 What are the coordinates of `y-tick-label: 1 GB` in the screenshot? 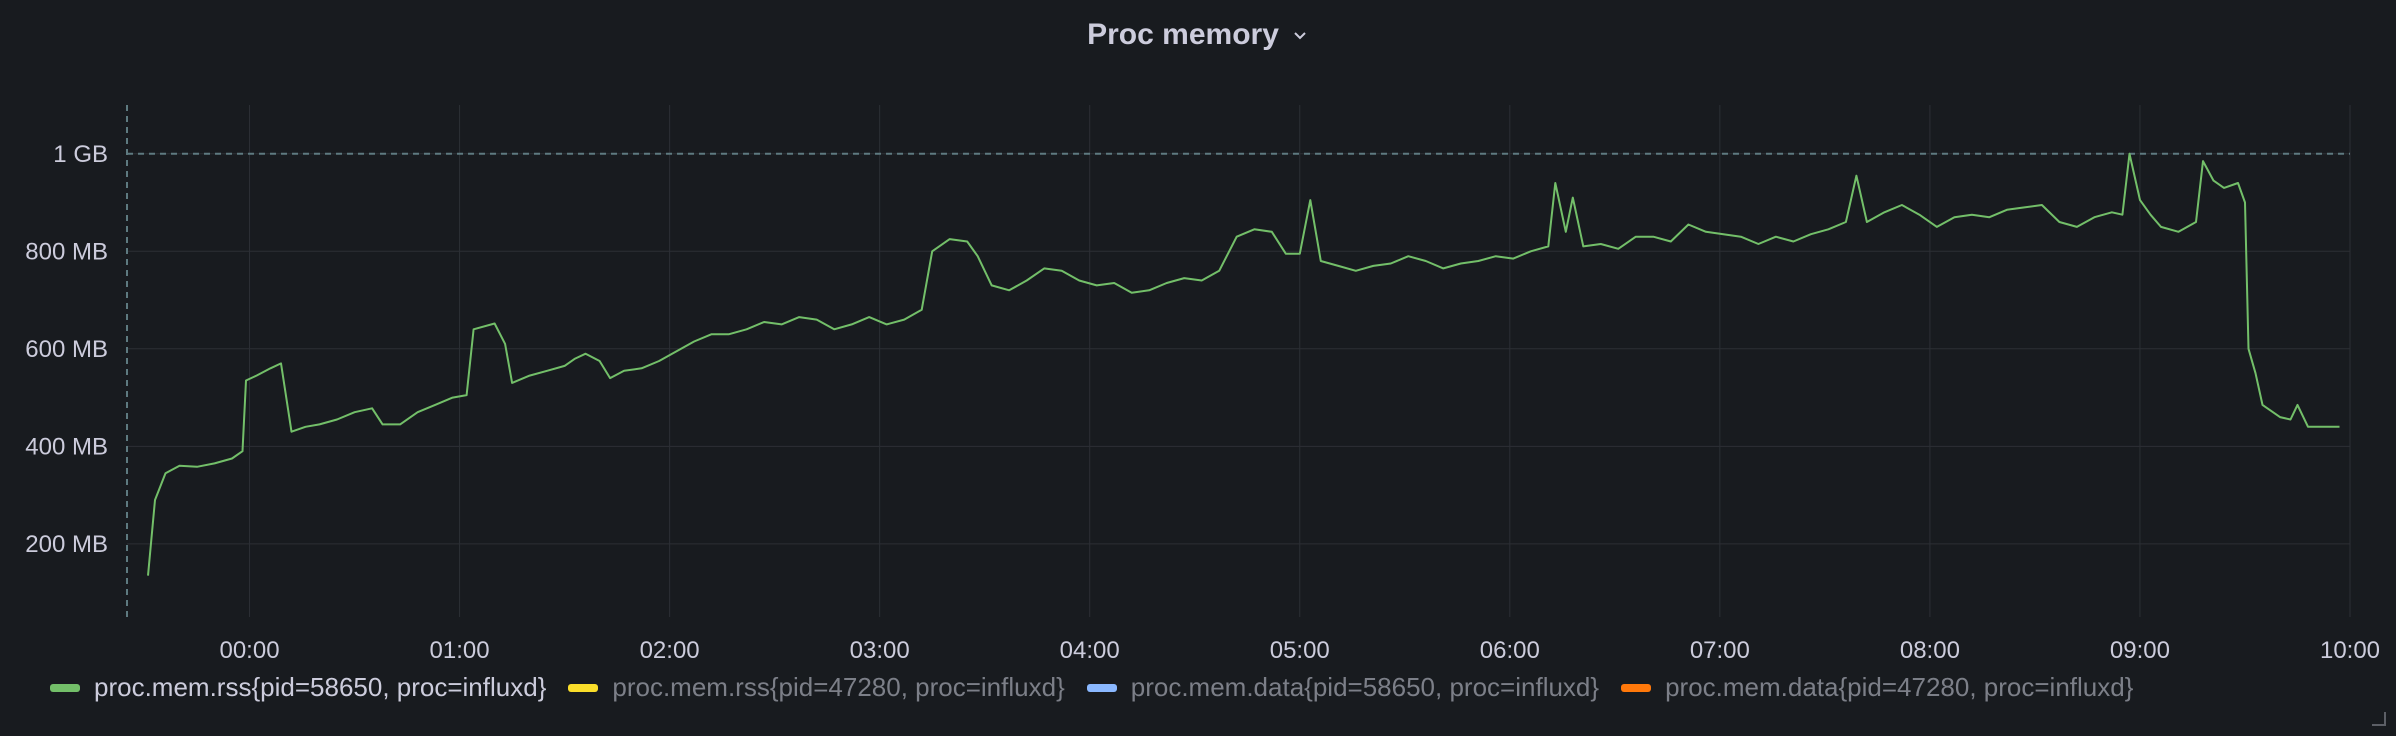 It's located at (80, 154).